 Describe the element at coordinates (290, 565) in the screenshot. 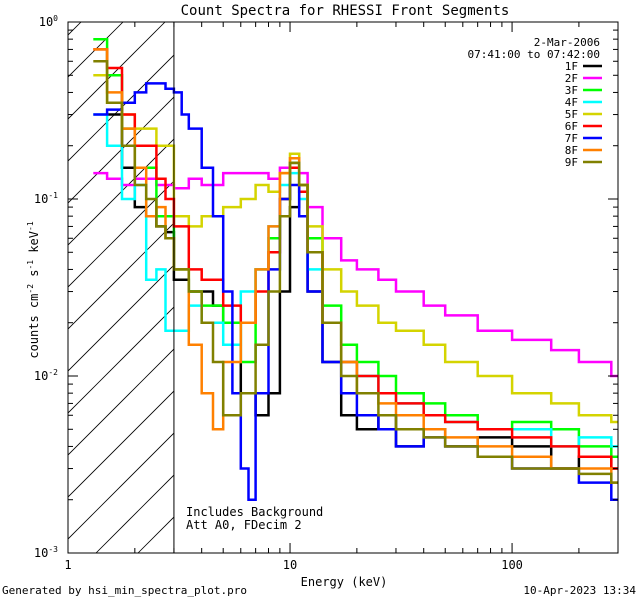

I see `x-tick-label: 10` at that location.